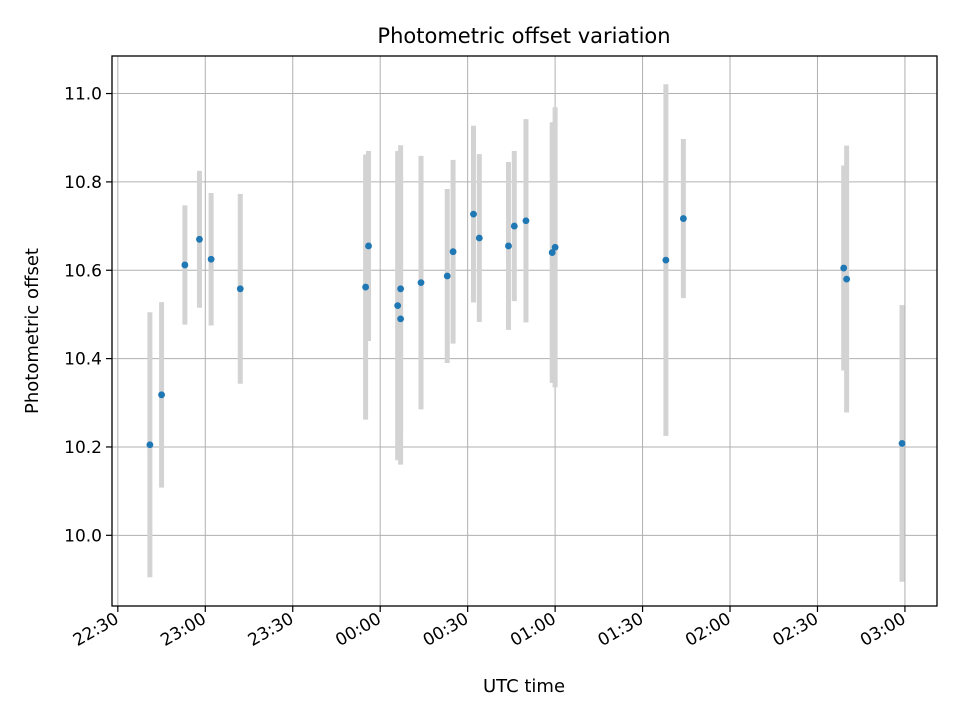  I want to click on chart-title: Photometric offset variation, so click(523, 36).